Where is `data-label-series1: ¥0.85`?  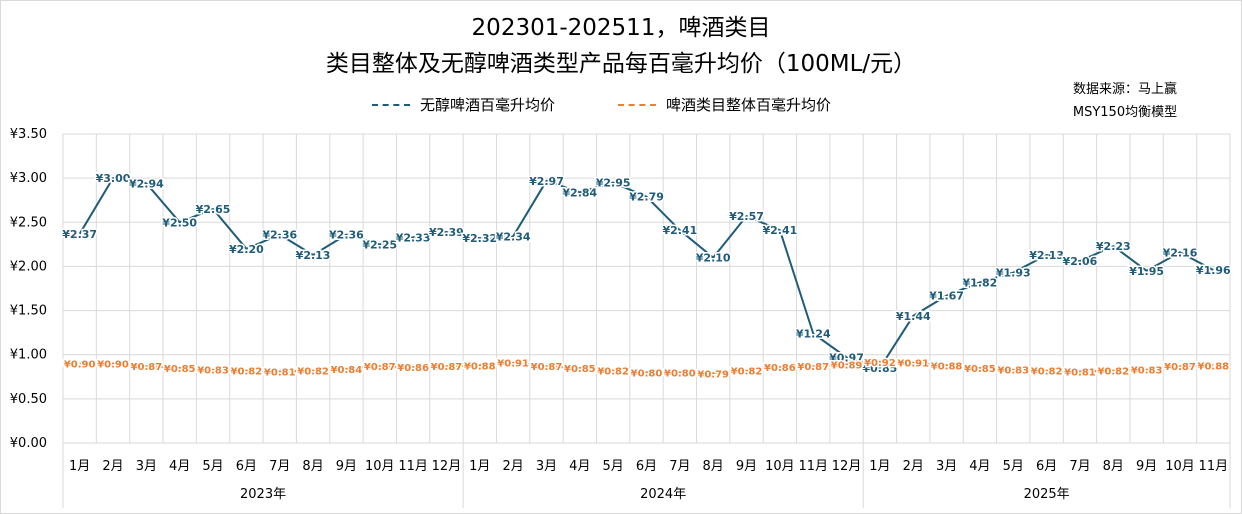
data-label-series1: ¥0.85 is located at coordinates (880, 368).